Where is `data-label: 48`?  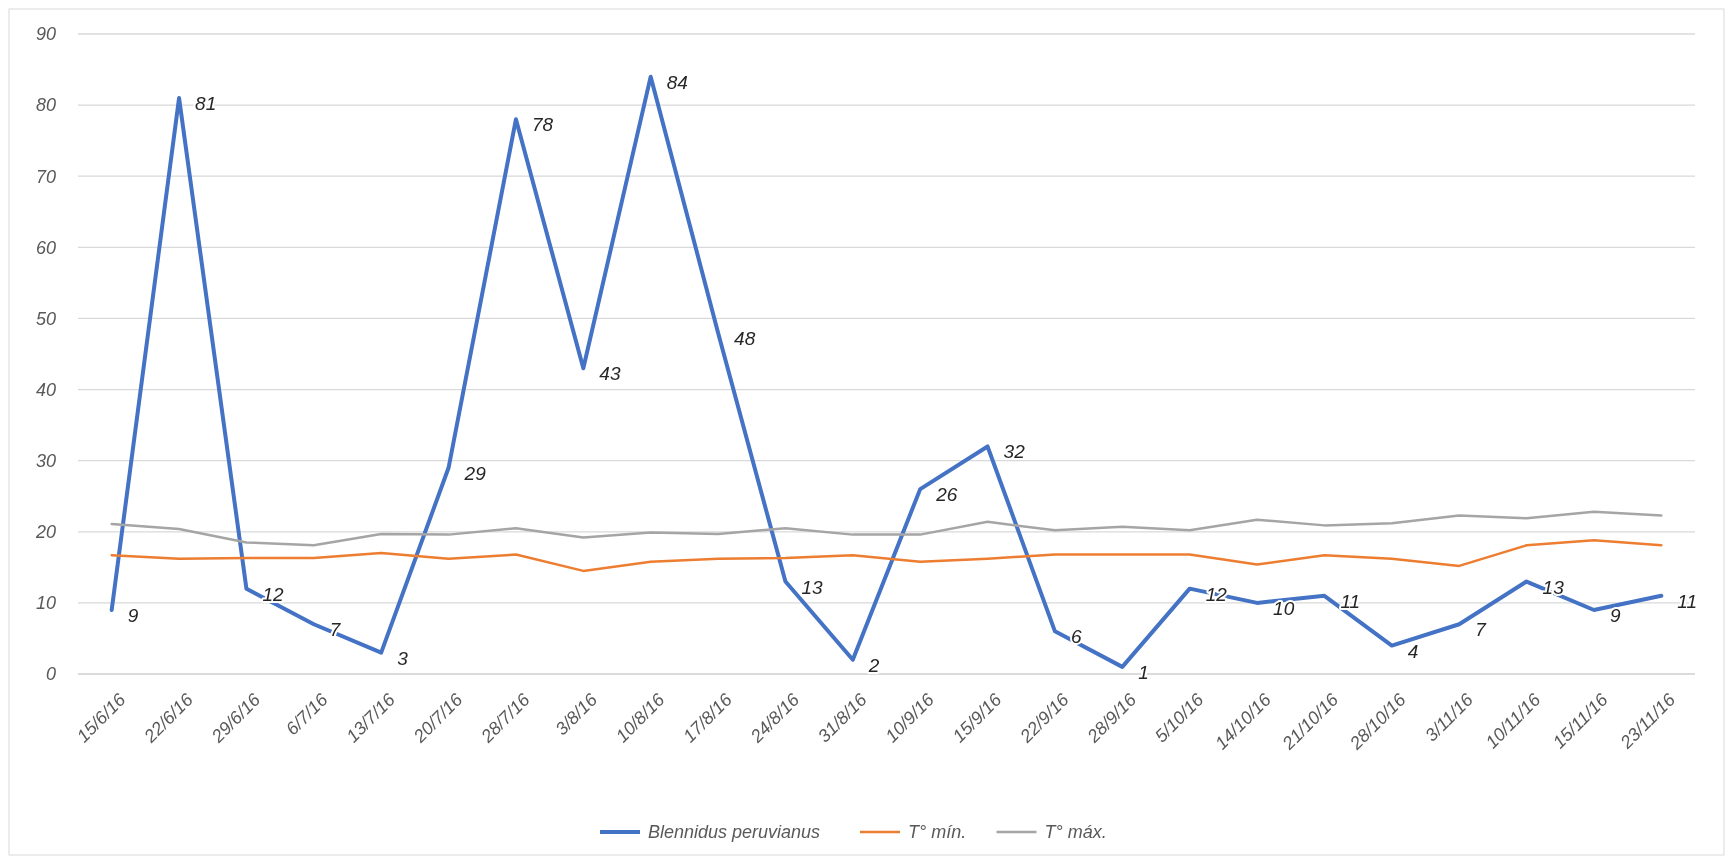 data-label: 48 is located at coordinates (745, 338).